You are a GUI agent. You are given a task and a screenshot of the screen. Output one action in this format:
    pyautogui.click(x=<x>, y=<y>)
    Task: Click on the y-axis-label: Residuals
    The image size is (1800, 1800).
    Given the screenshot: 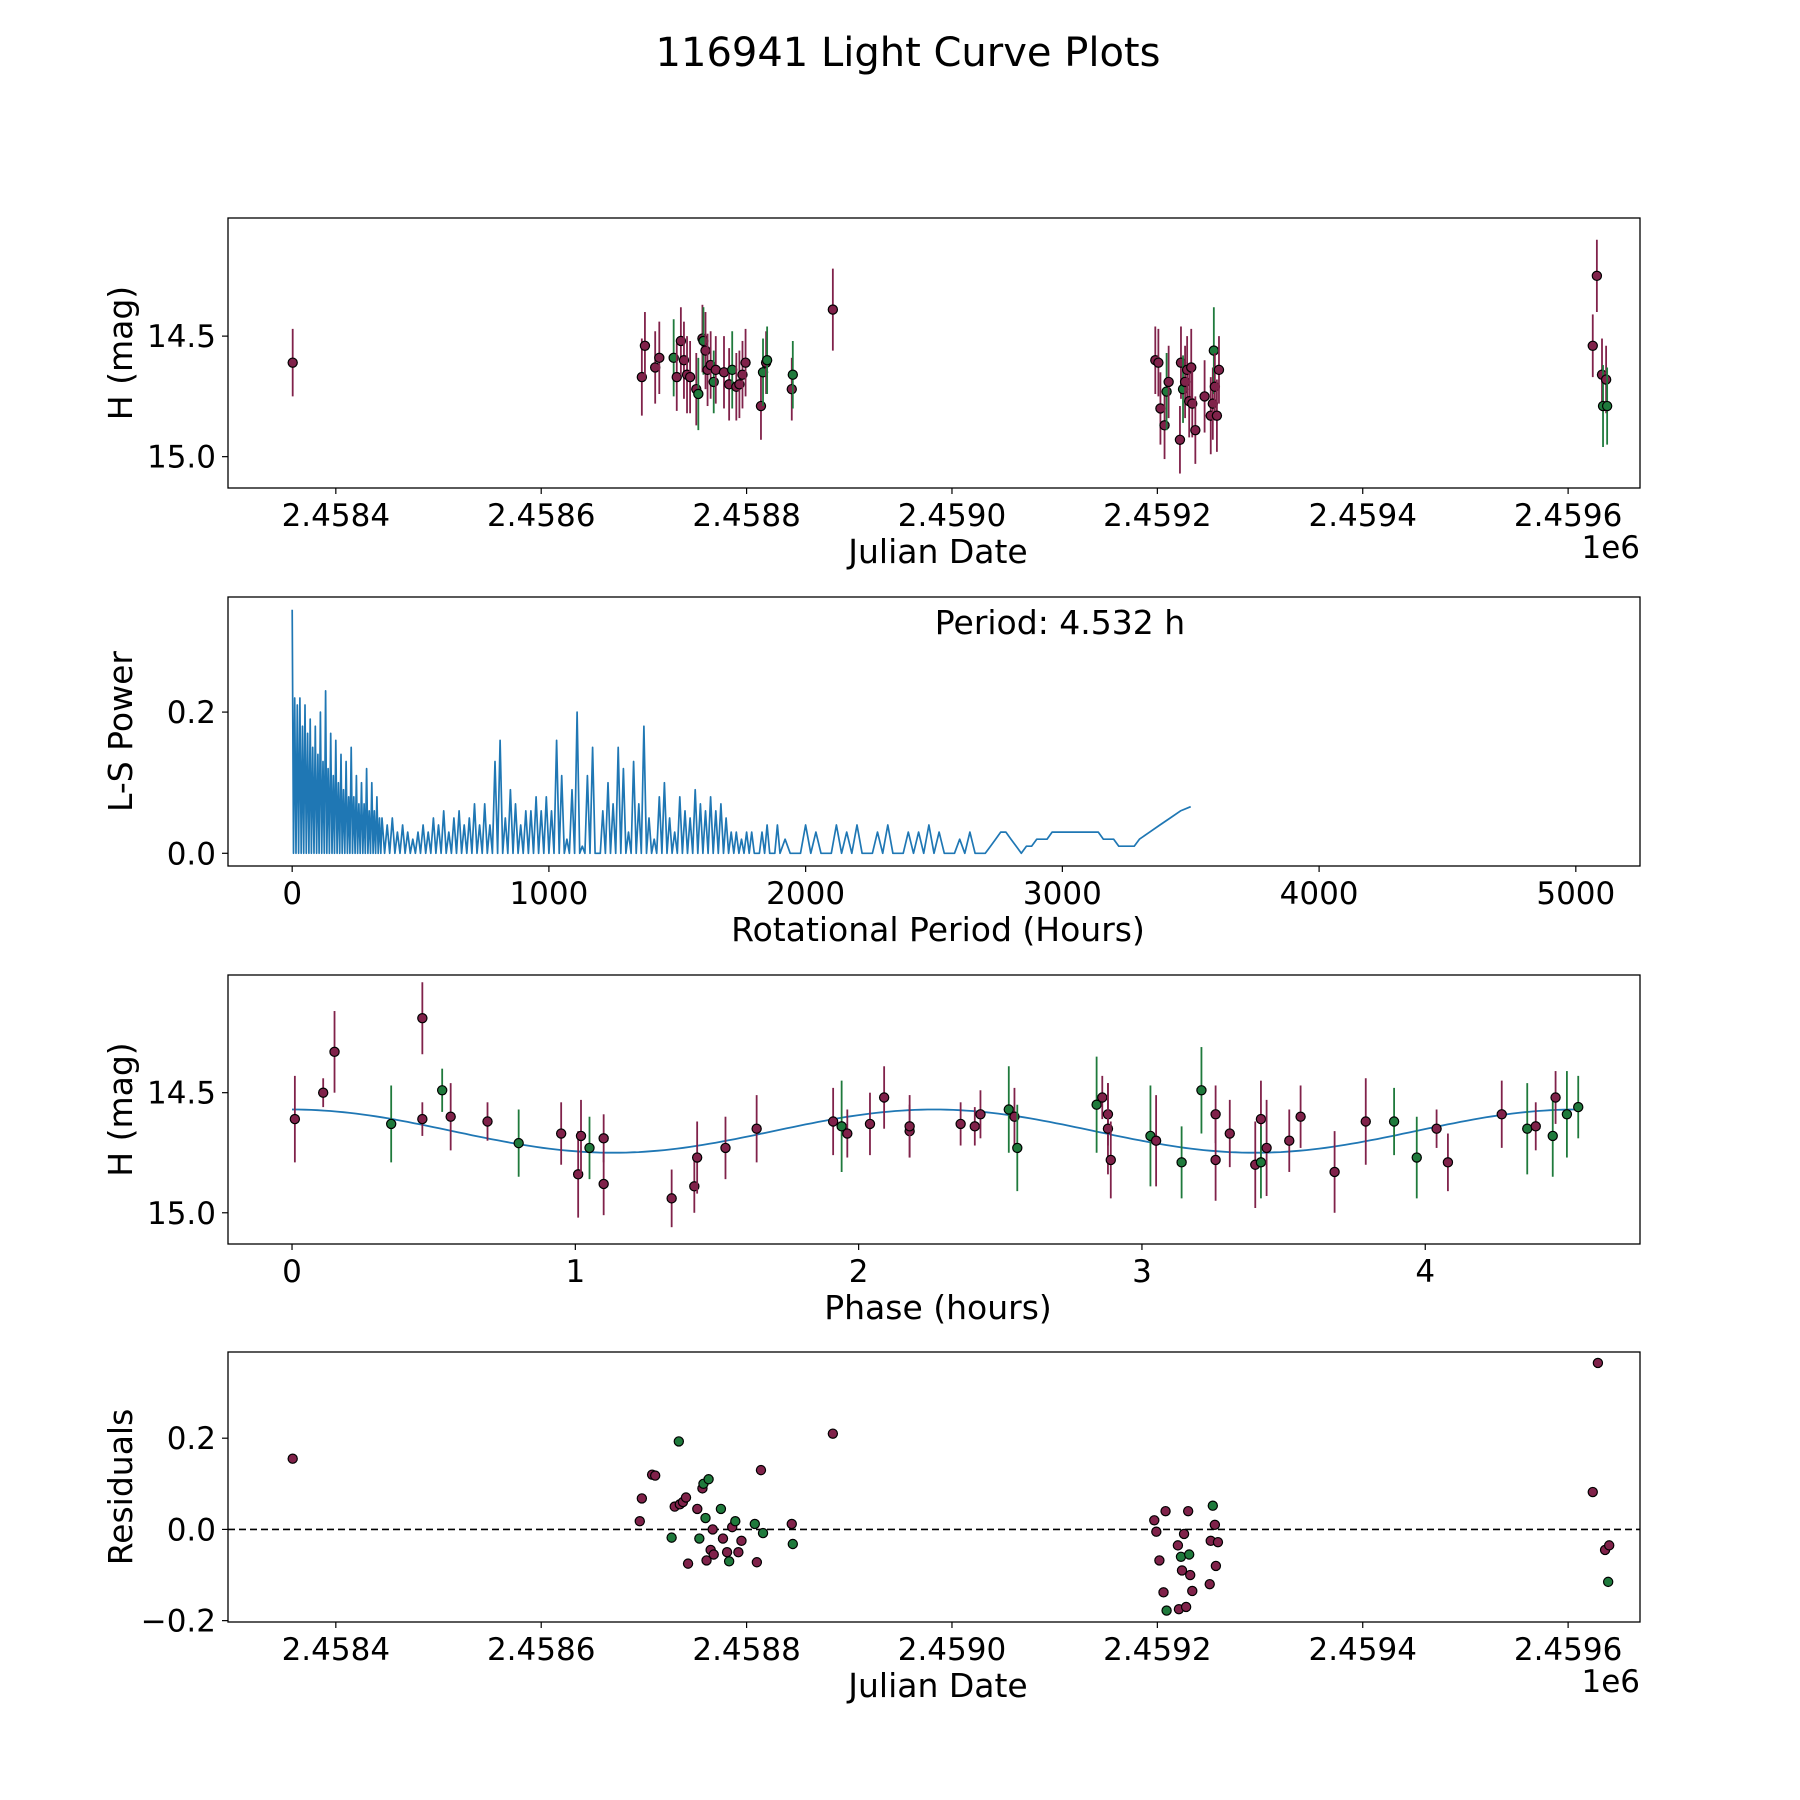 What is the action you would take?
    pyautogui.click(x=120, y=1487)
    